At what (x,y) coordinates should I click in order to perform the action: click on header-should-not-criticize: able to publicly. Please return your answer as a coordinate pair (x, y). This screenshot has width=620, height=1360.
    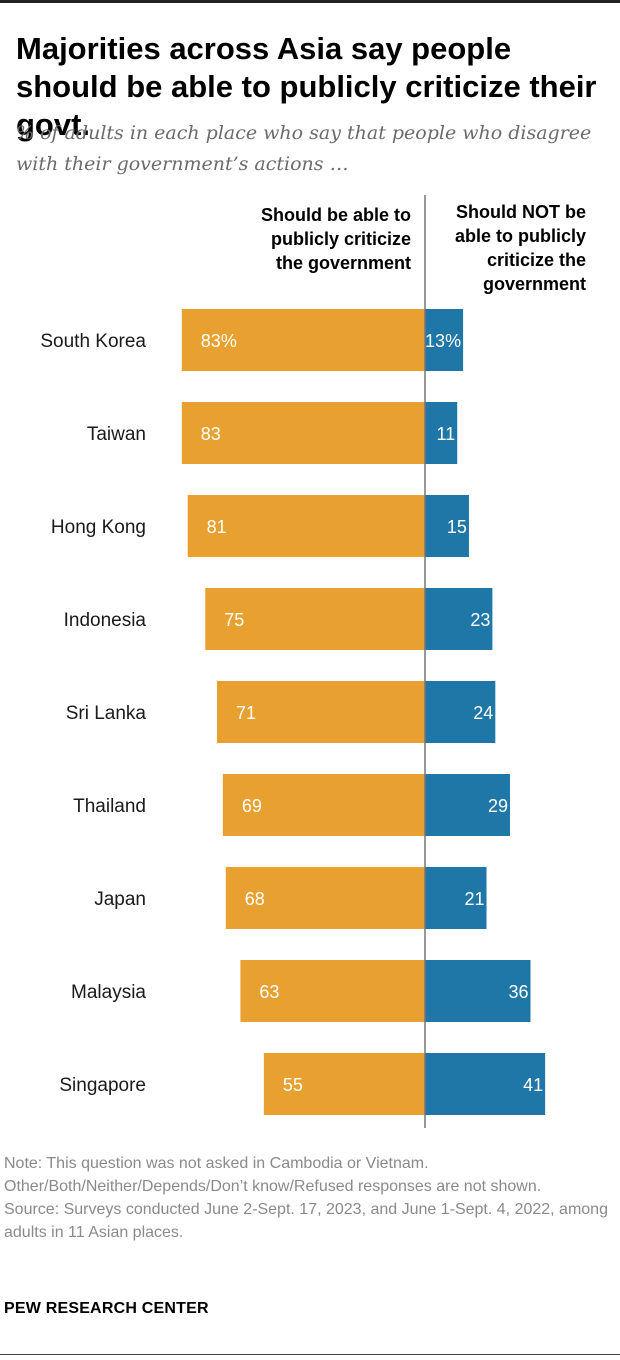
    Looking at the image, I should click on (520, 236).